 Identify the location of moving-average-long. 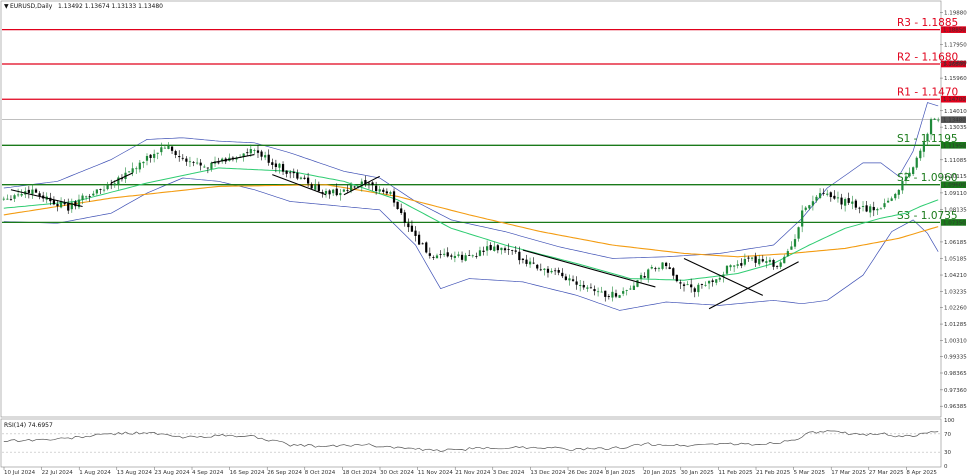
(471, 221).